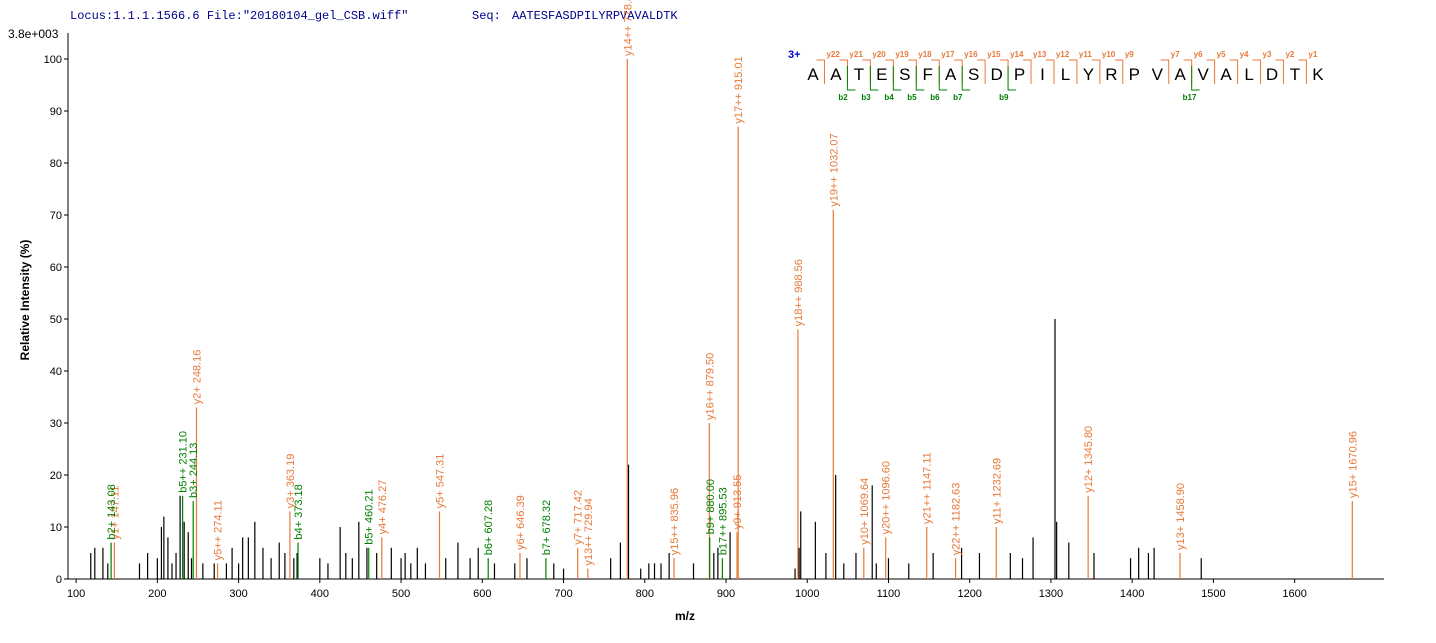 This screenshot has height=643, width=1436. I want to click on y-tick-label: 0, so click(59, 580).